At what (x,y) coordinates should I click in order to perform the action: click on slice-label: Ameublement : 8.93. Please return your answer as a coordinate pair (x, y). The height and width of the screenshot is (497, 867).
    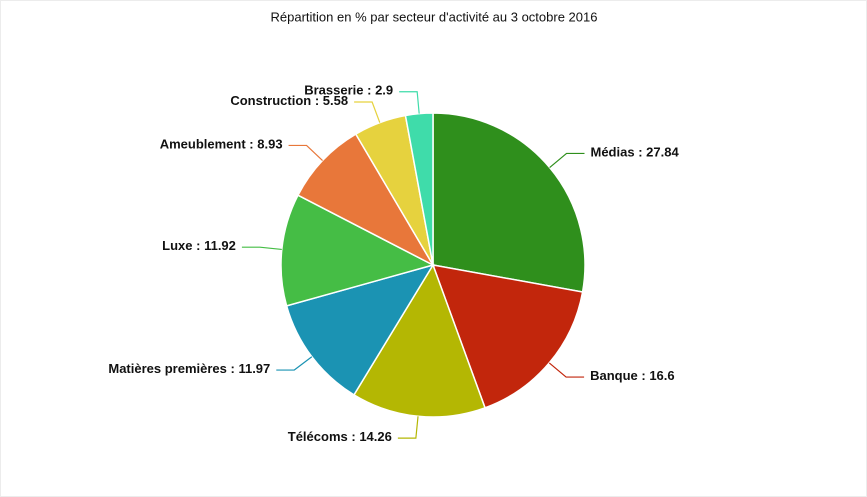
    Looking at the image, I should click on (221, 144).